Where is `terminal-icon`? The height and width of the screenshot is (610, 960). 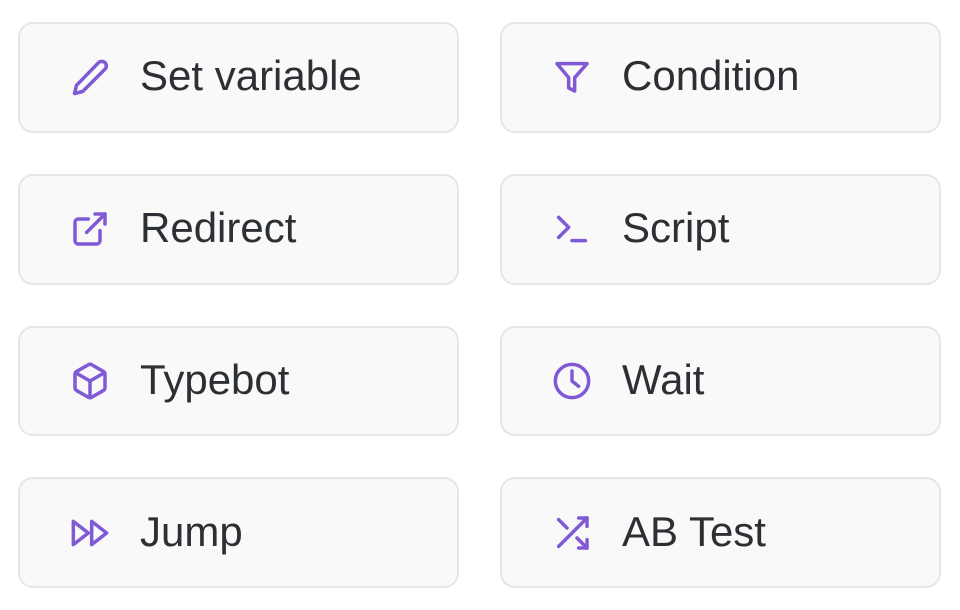
terminal-icon is located at coordinates (572, 229).